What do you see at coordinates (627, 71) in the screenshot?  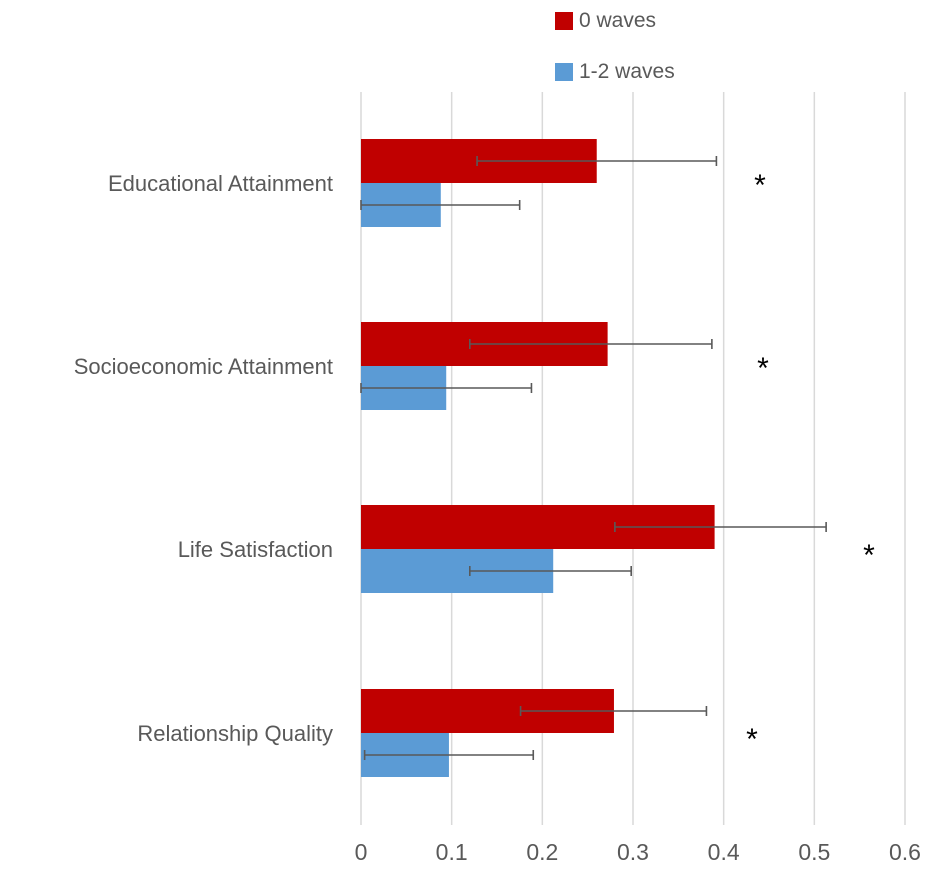 I see `legend-label-1-2-waves: 1-2 waves` at bounding box center [627, 71].